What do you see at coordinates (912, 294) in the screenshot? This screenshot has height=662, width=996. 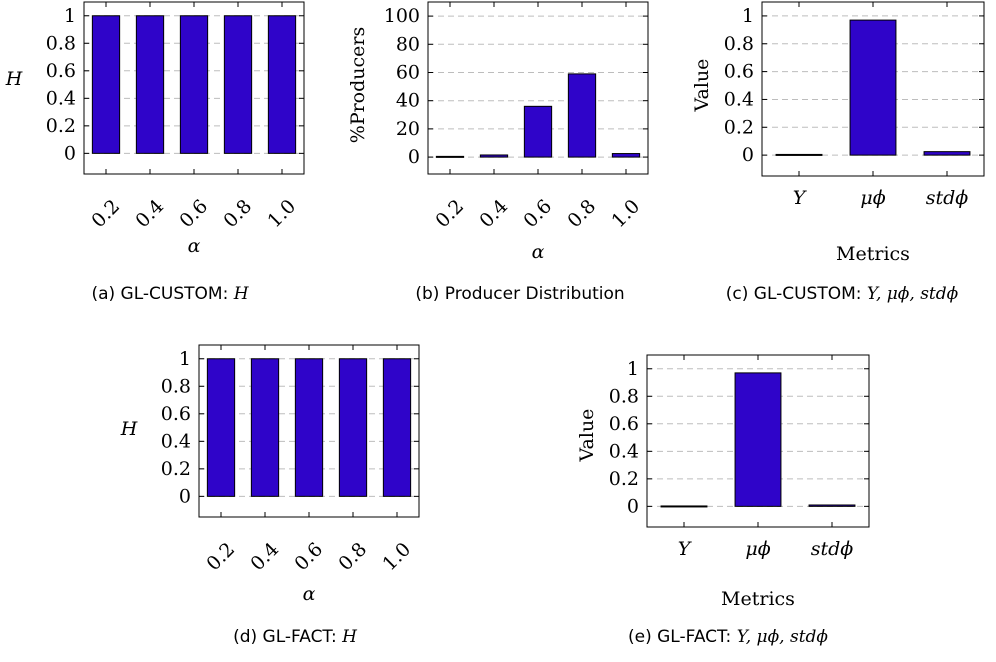 I see `caption-c-math: Y, μϕ, stdϕ` at bounding box center [912, 294].